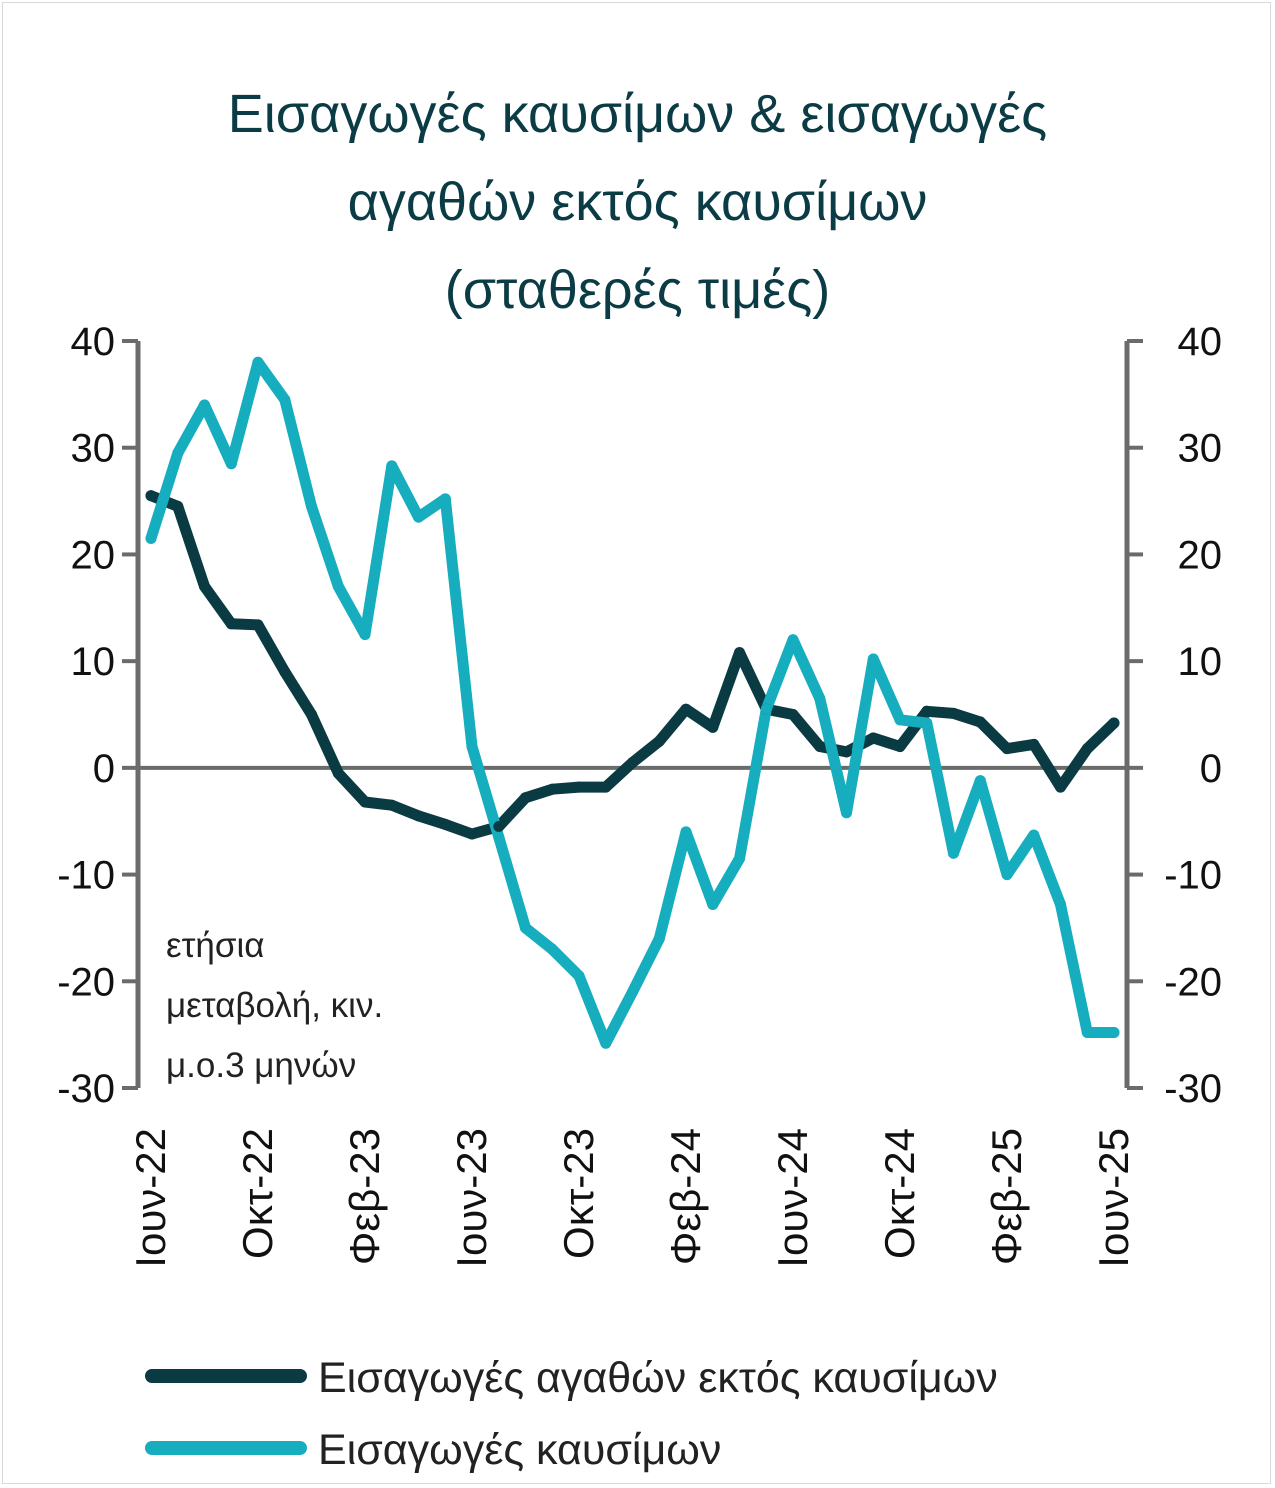 The width and height of the screenshot is (1275, 1488). I want to click on legend-label-fuel-imports: Εισαγωγές καυσίμων, so click(519, 1450).